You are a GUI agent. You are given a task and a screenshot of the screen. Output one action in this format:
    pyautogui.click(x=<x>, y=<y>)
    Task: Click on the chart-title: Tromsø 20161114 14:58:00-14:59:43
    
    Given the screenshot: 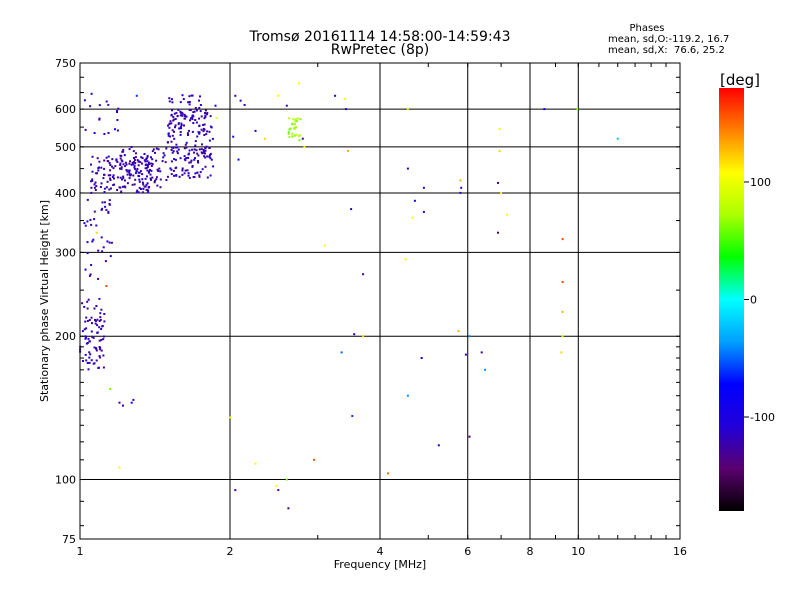 What is the action you would take?
    pyautogui.click(x=380, y=37)
    